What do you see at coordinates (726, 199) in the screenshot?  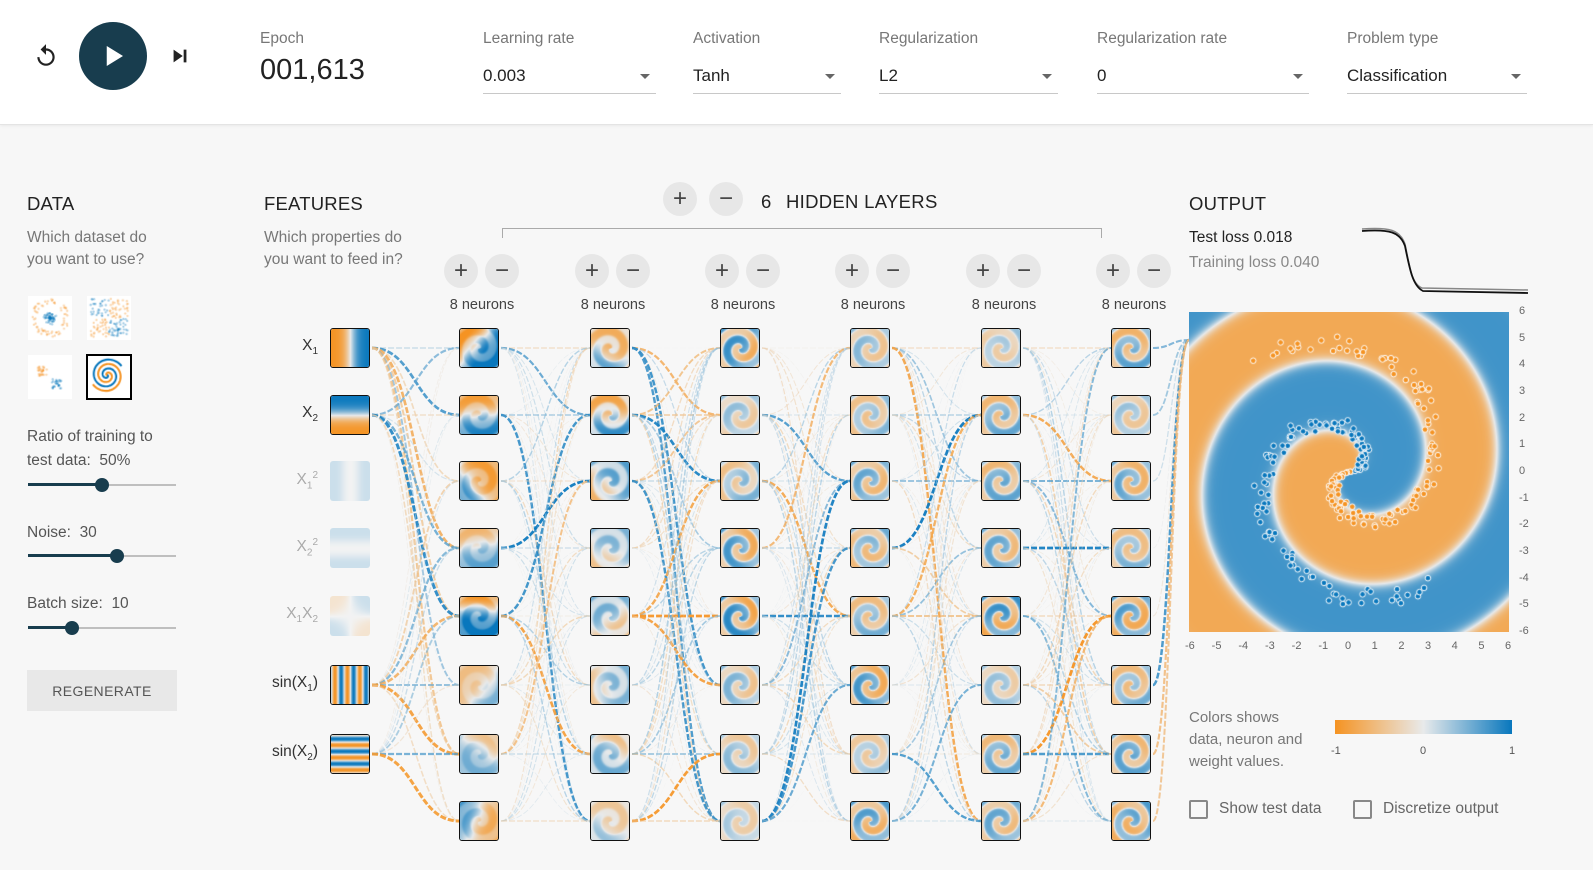 I see `remove-layer-button: −` at bounding box center [726, 199].